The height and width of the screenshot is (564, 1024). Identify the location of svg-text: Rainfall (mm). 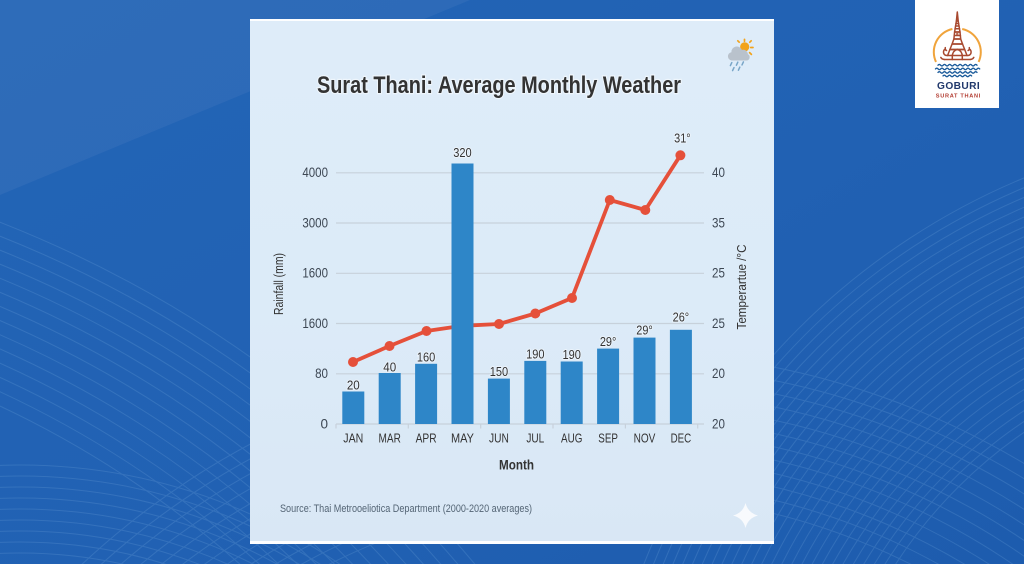
(279, 284).